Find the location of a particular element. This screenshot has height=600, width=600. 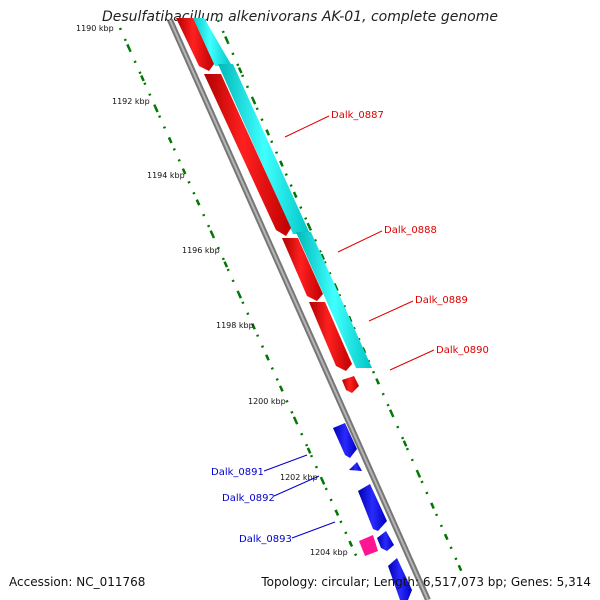

gene-label-dalk-0893: Dalk_0893 is located at coordinates (265, 539).